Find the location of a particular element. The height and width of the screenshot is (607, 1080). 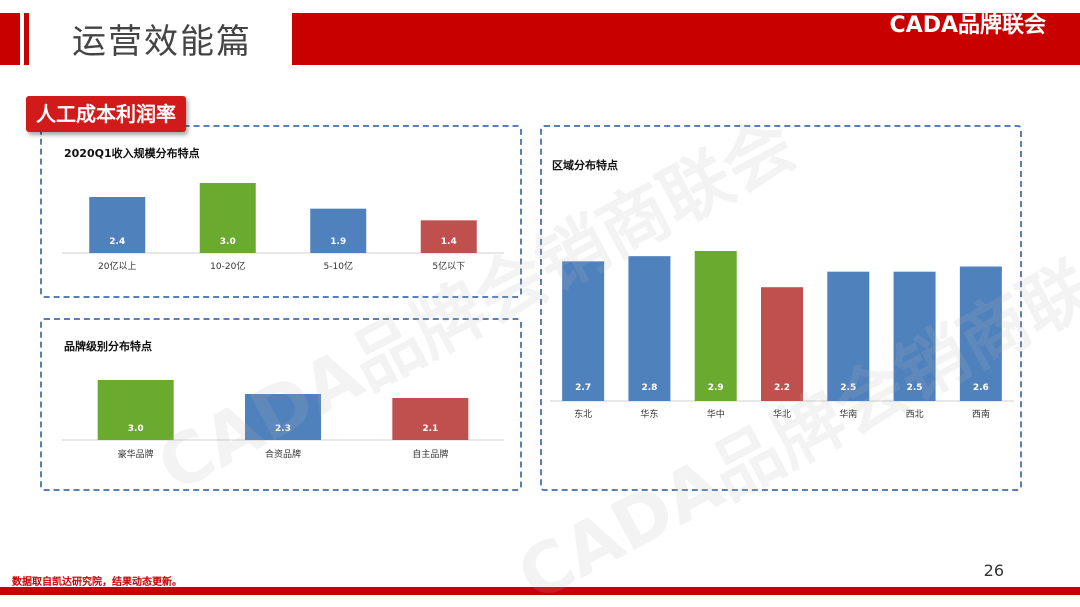

bar-value-label: 1.4 is located at coordinates (449, 242).